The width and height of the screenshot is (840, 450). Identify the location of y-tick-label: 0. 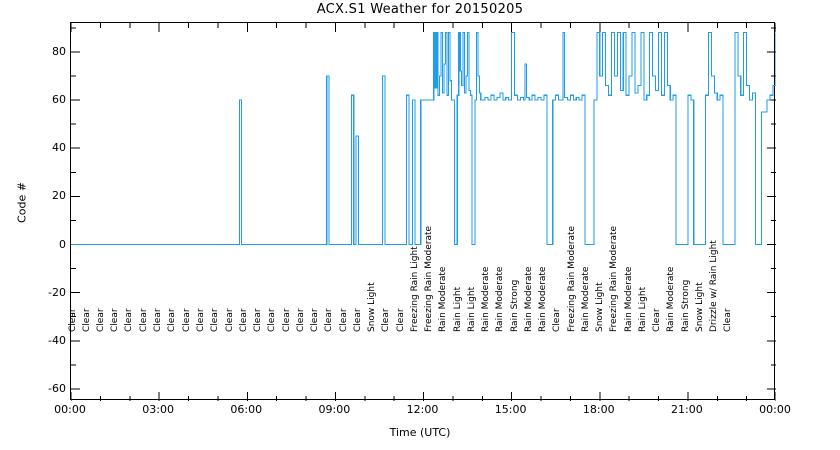
(62, 244).